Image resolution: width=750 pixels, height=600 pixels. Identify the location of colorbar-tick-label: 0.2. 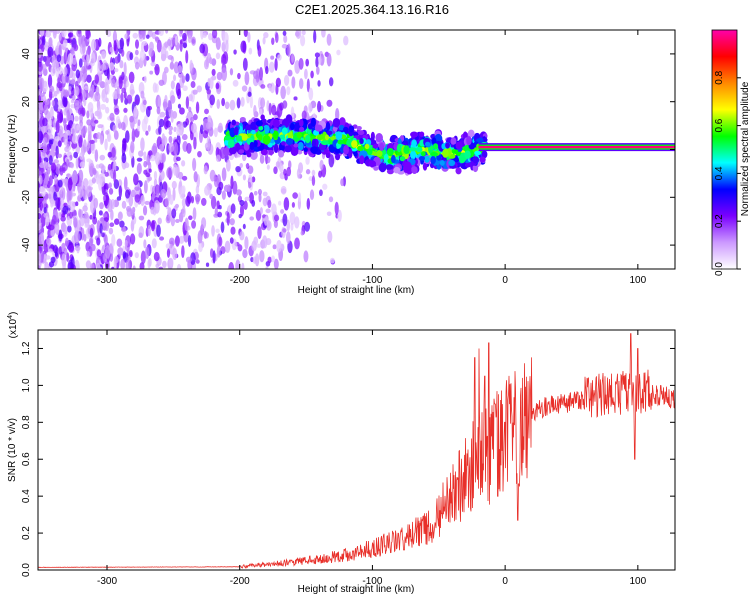
(719, 221).